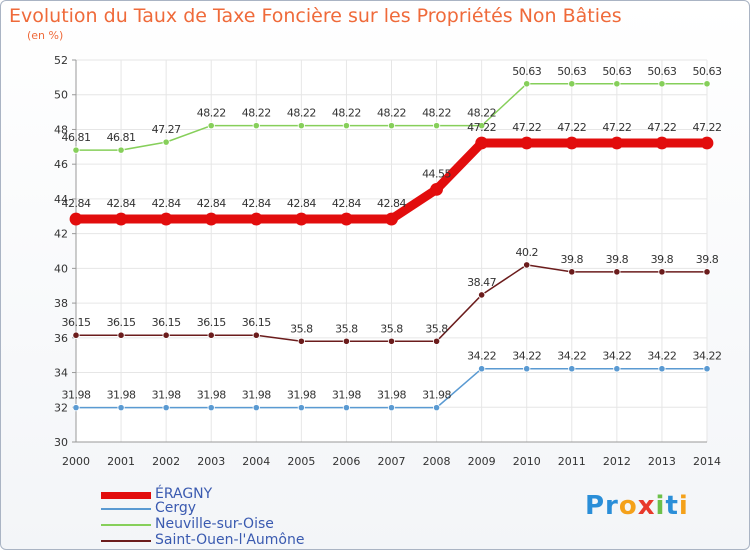  I want to click on legend-swatch-neuville, so click(126, 525).